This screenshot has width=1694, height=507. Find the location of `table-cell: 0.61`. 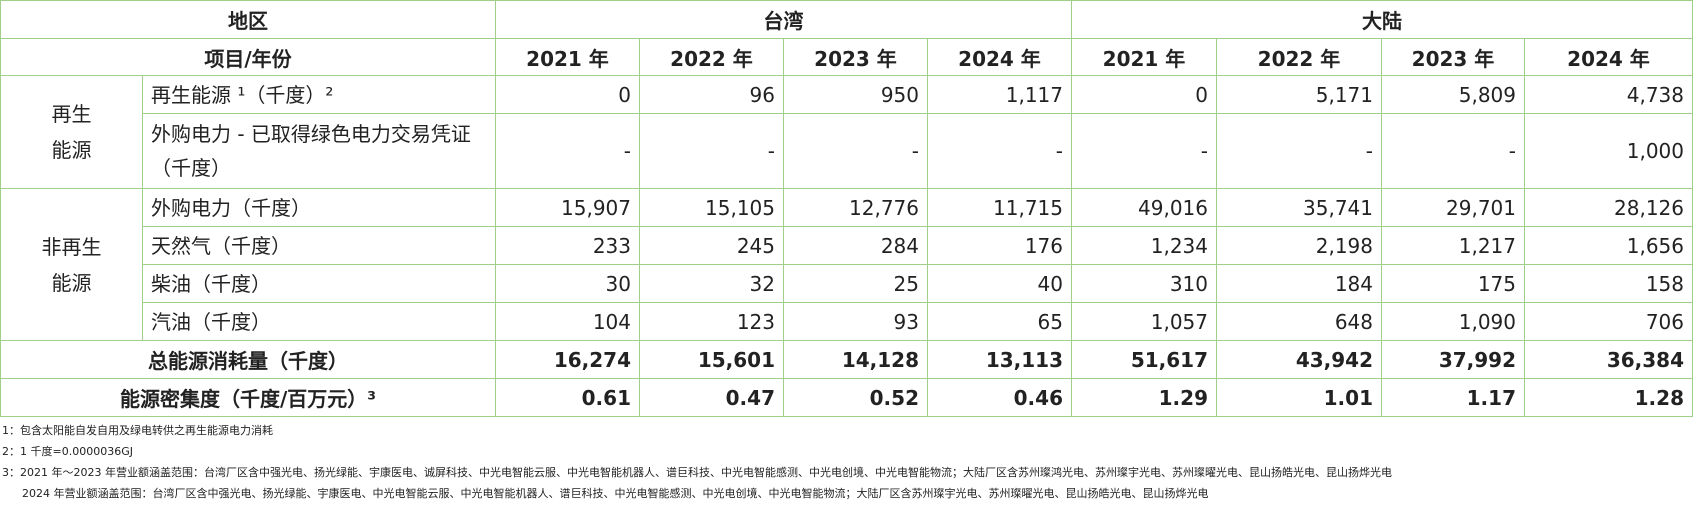

table-cell: 0.61 is located at coordinates (567, 397).